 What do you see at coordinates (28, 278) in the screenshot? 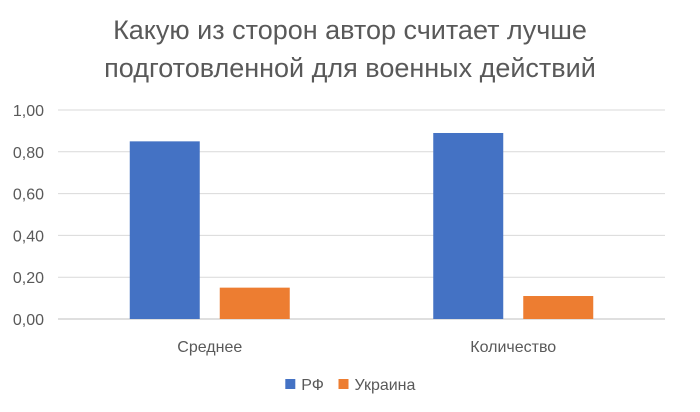
I see `y-tick-label: 0,20` at bounding box center [28, 278].